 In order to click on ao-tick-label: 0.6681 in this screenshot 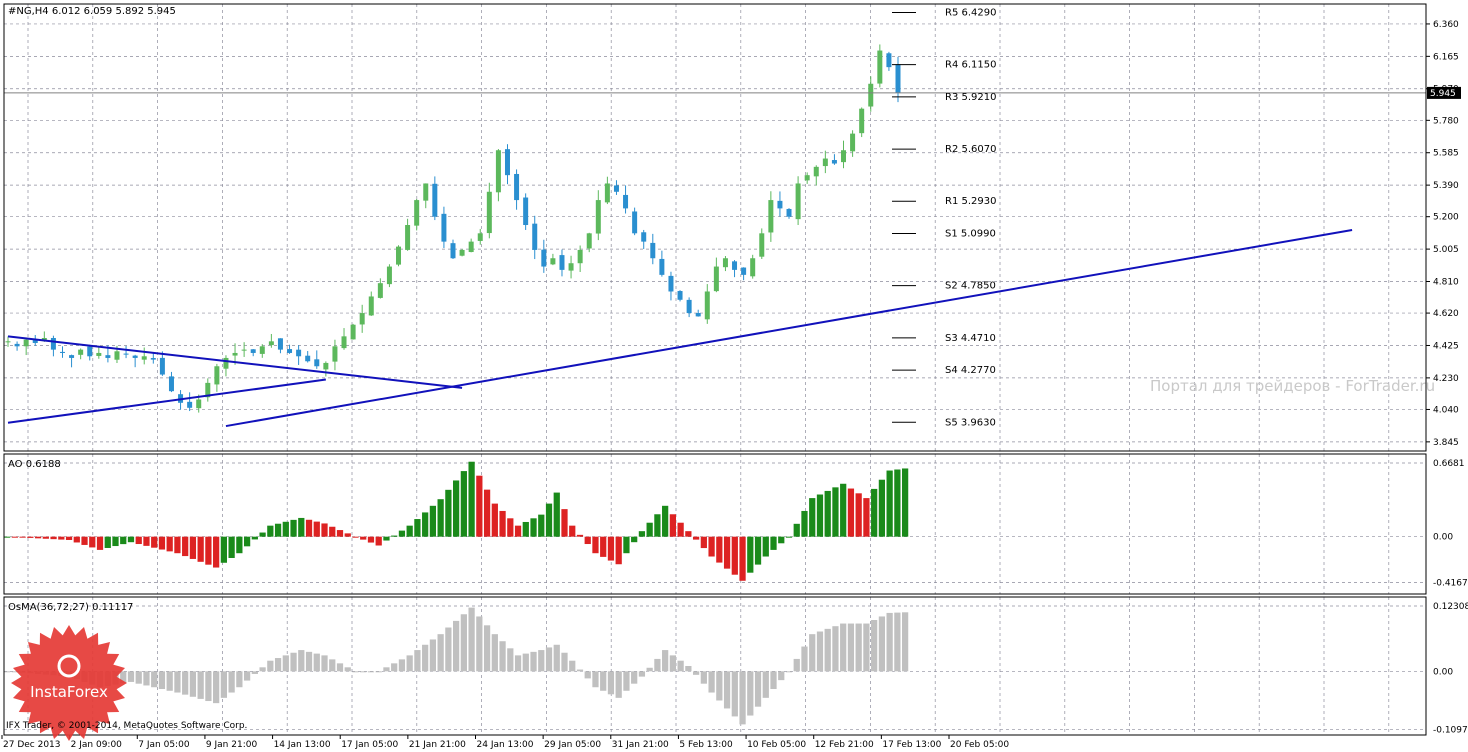, I will do `click(1449, 464)`.